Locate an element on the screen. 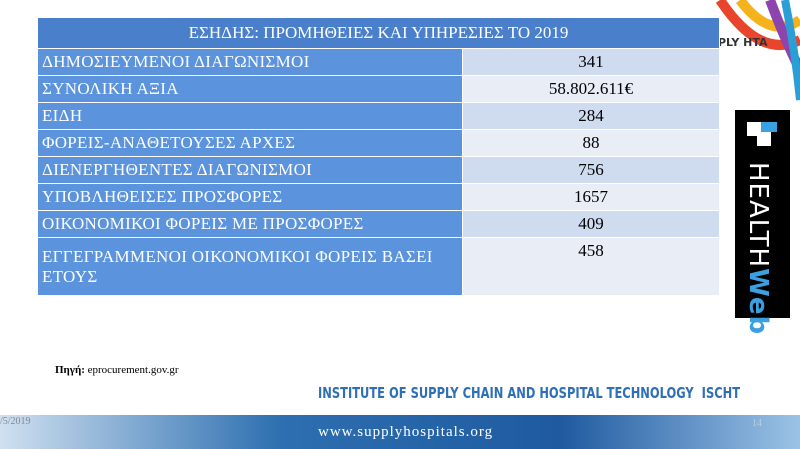 This screenshot has height=449, width=800. hta-swirl is located at coordinates (757, 50).